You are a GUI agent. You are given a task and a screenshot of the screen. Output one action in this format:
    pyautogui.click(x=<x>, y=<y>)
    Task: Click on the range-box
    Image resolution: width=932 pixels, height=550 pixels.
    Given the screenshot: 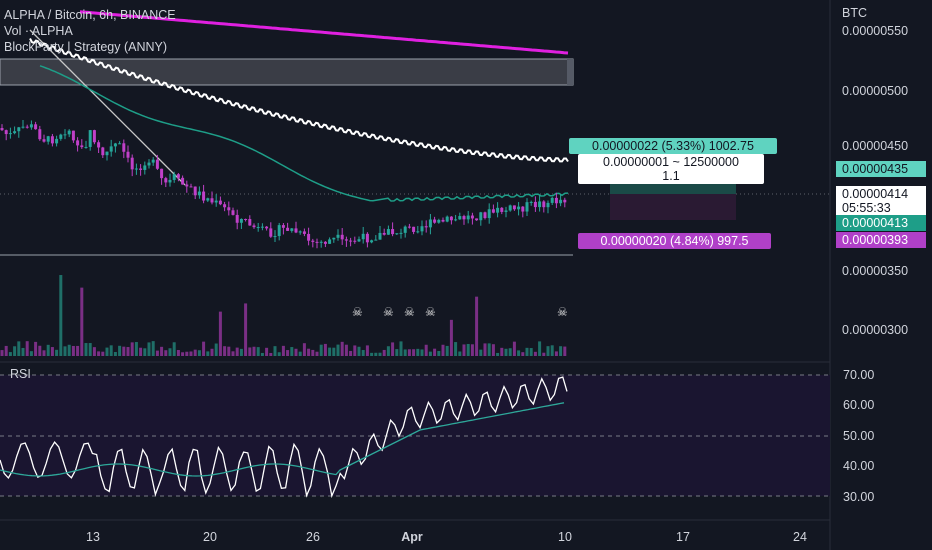 What is the action you would take?
    pyautogui.click(x=287, y=72)
    